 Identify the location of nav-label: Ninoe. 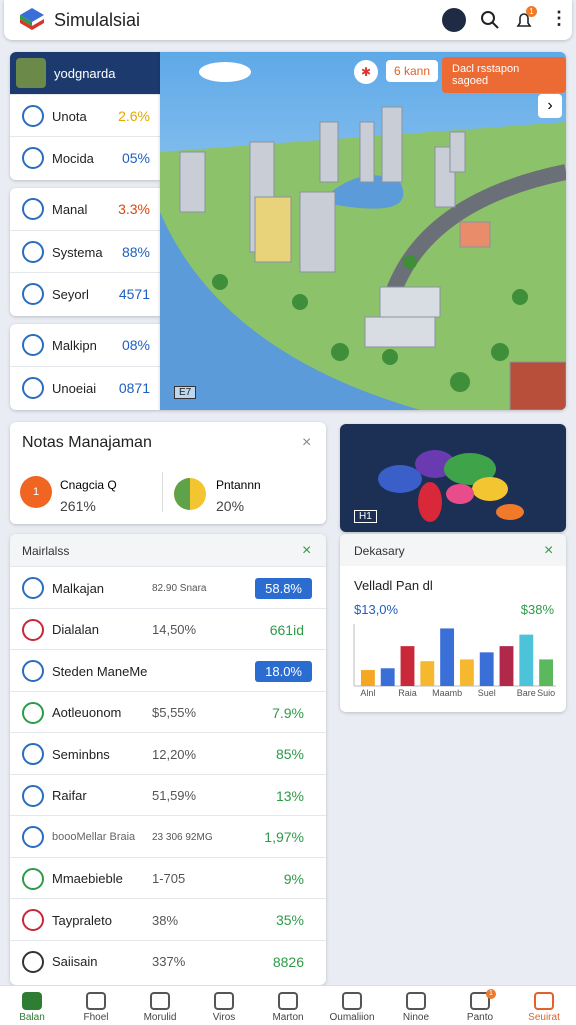
(416, 1017).